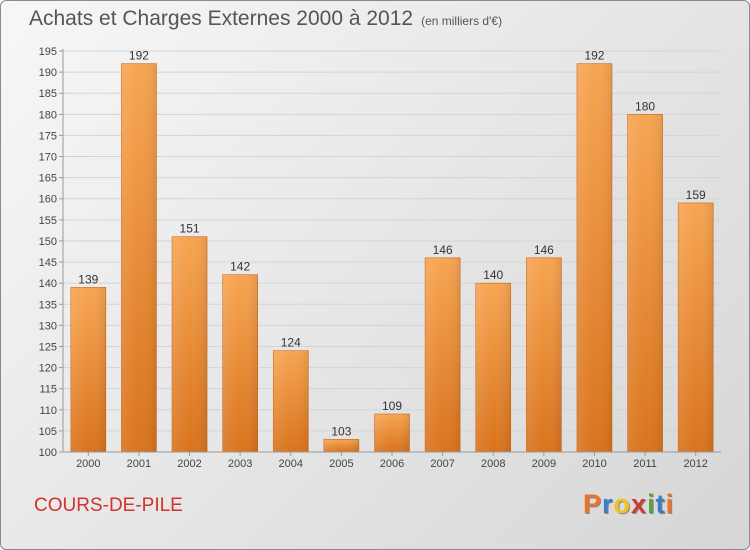  What do you see at coordinates (639, 504) in the screenshot?
I see `logo-letter: x` at bounding box center [639, 504].